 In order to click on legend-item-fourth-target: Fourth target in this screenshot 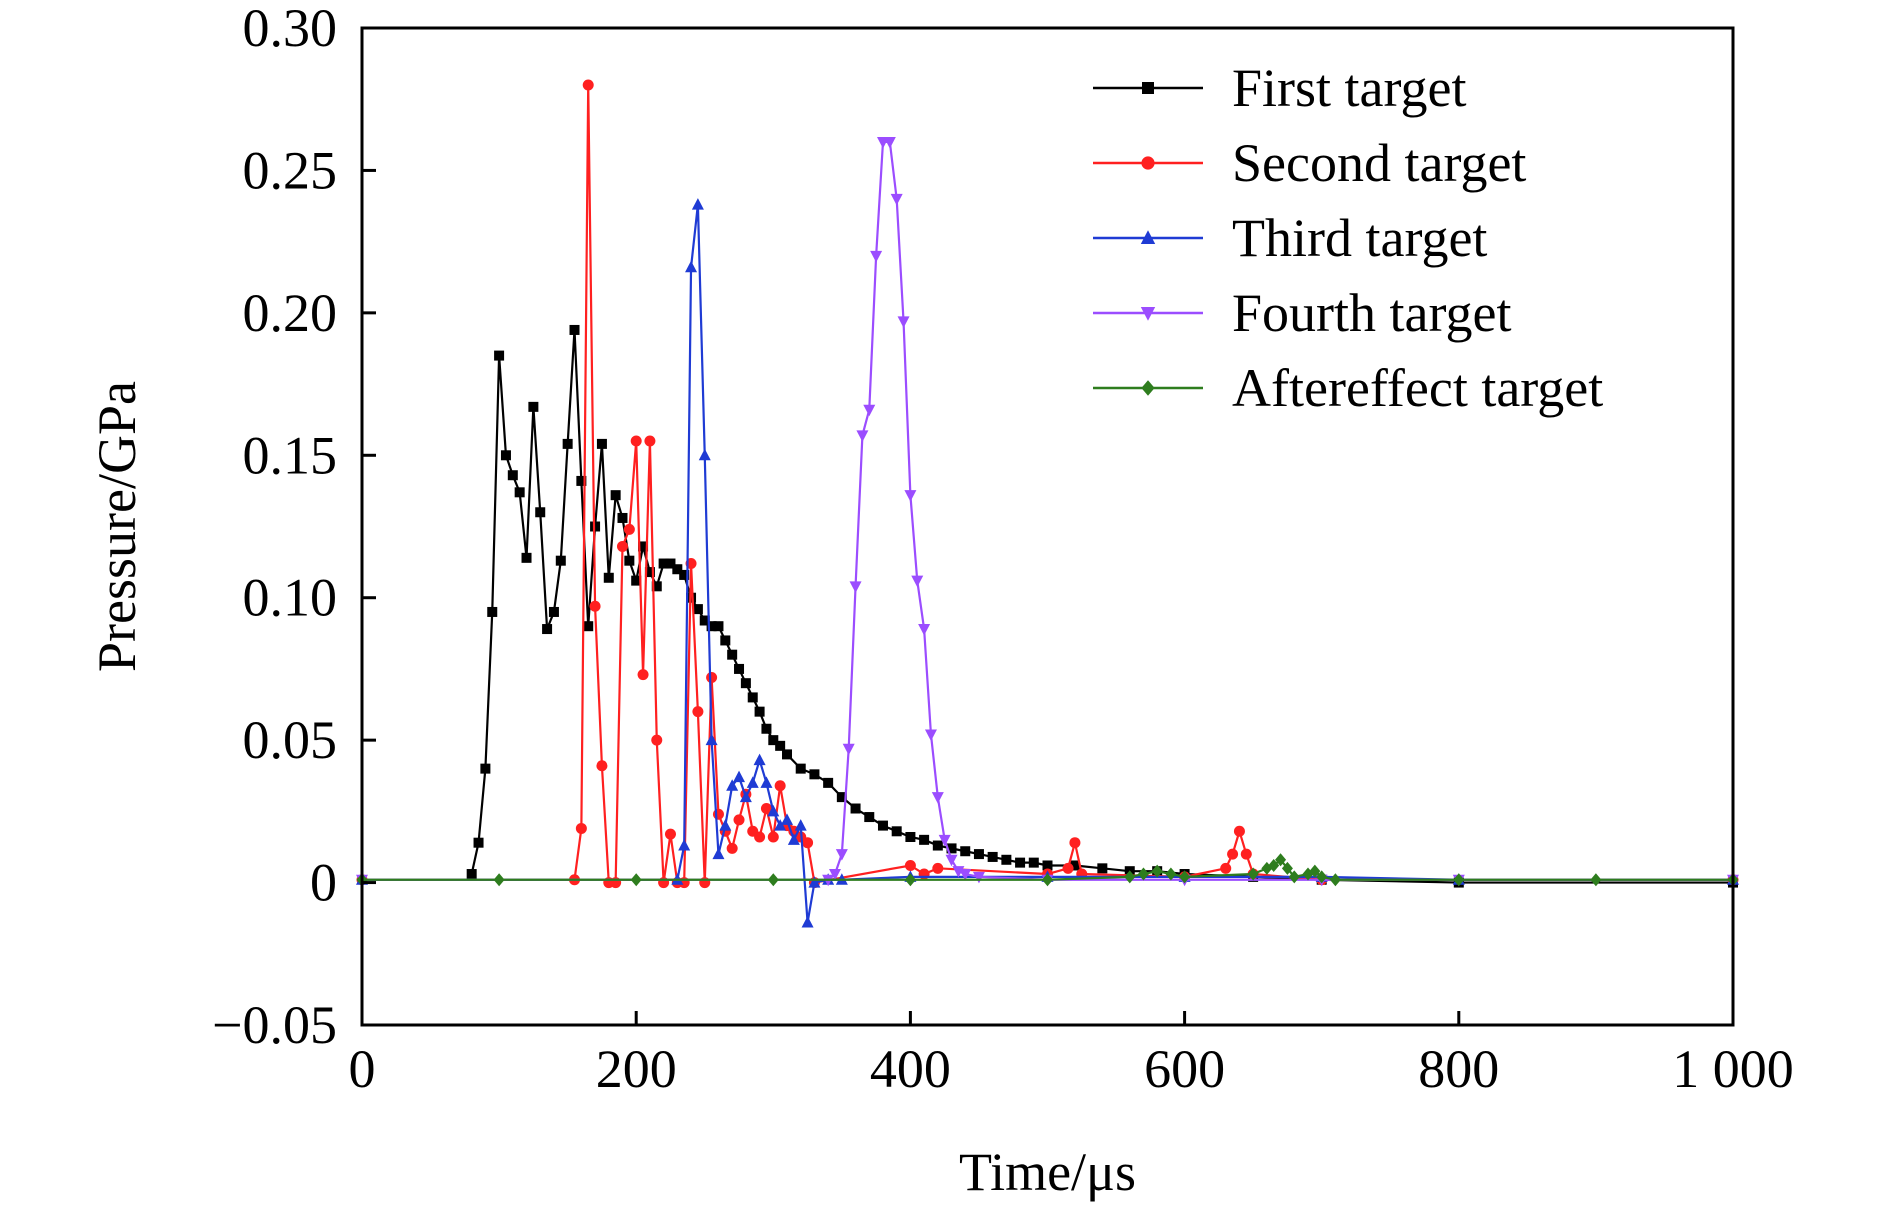, I will do `click(1302, 313)`.